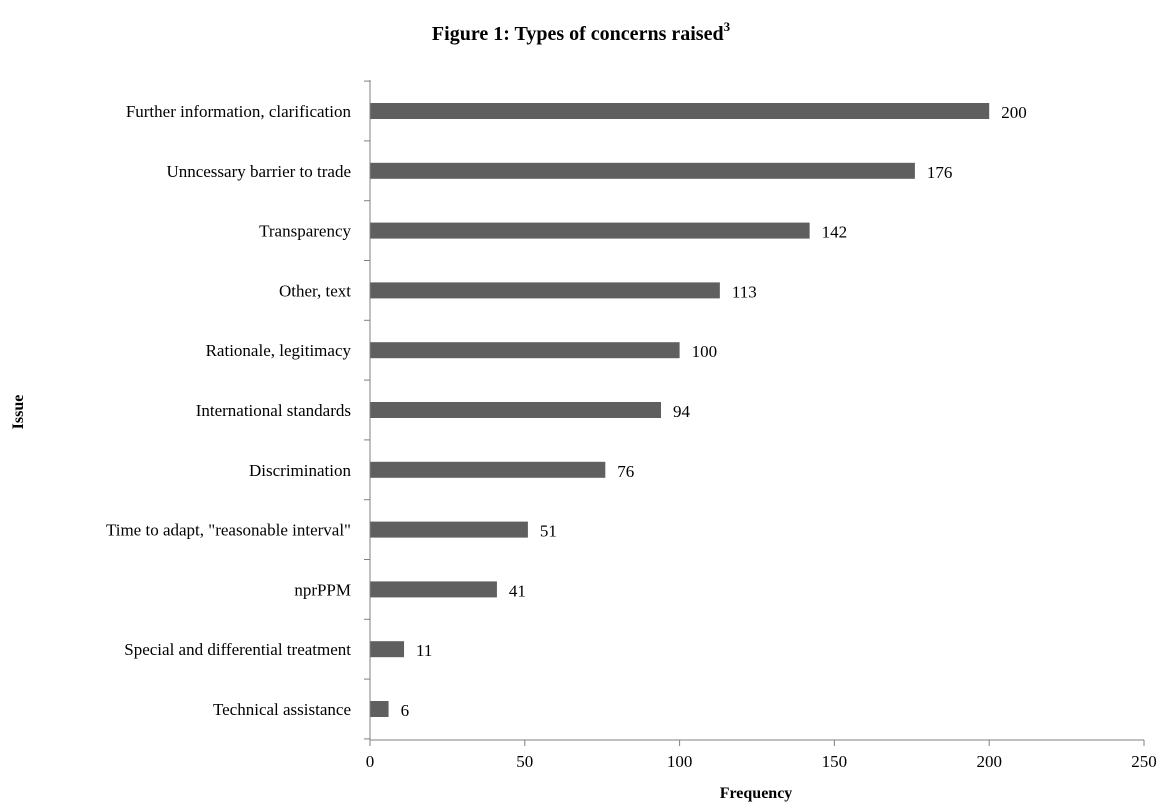 The height and width of the screenshot is (805, 1162). Describe the element at coordinates (424, 650) in the screenshot. I see `data-label: 11` at that location.